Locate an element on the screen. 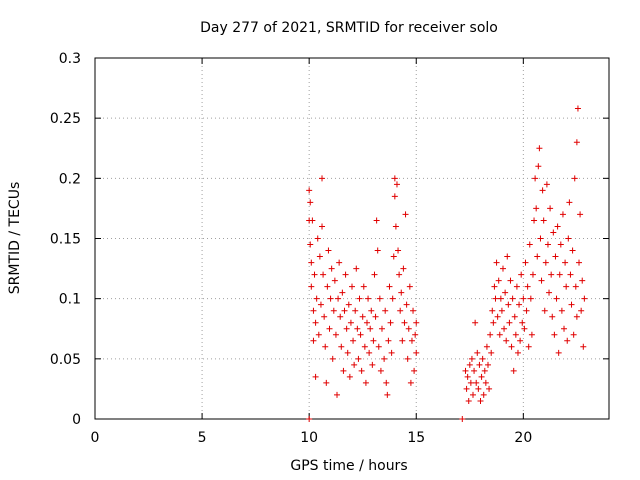 The width and height of the screenshot is (640, 480). y-tick-label: 0.25 is located at coordinates (65, 119).